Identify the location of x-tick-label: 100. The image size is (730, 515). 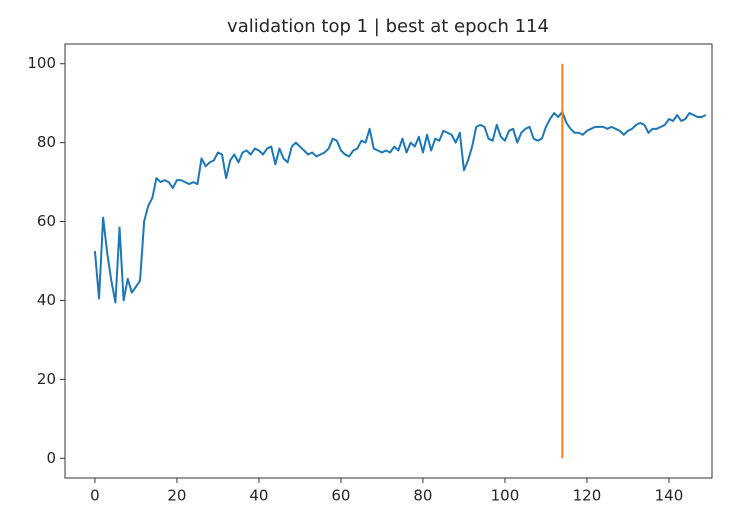
(505, 496).